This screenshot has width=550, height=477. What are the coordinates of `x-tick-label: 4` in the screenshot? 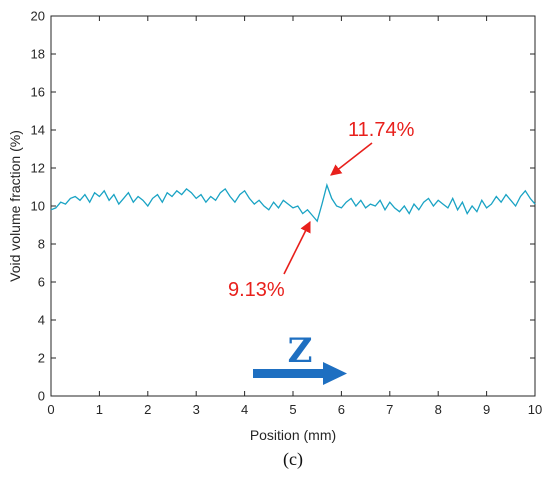 It's located at (244, 409).